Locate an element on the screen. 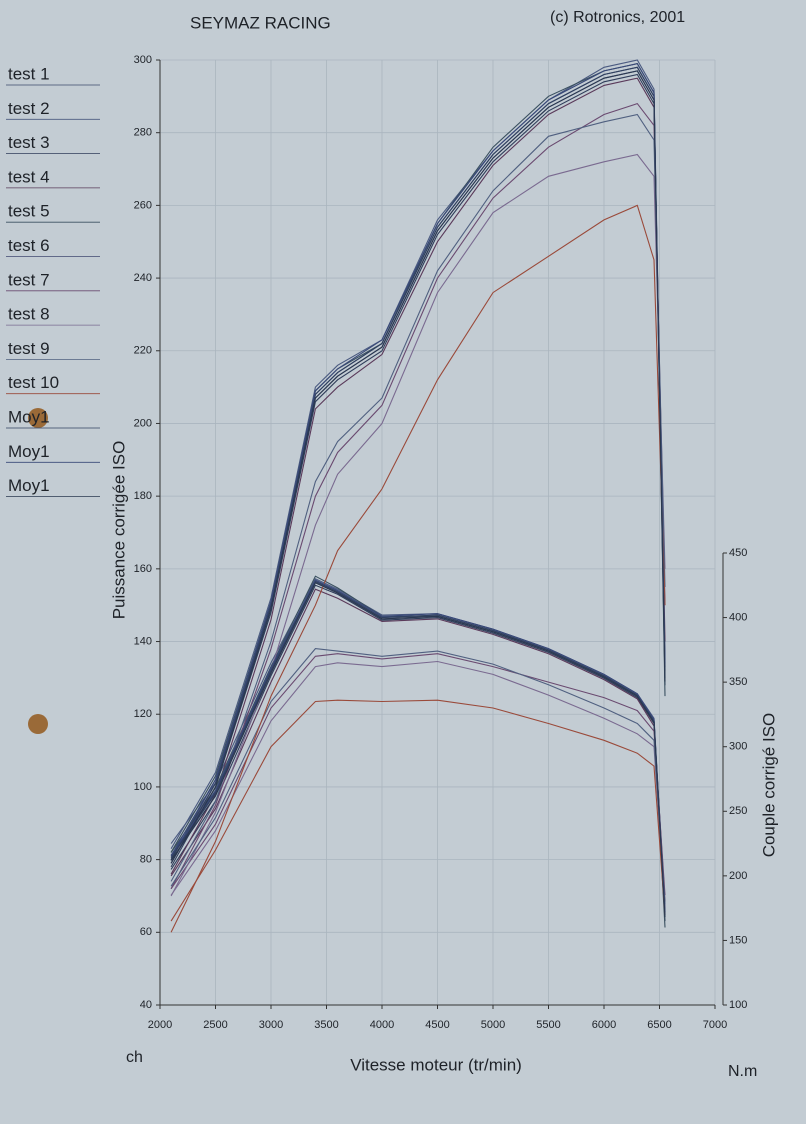  legend-label: test 3 is located at coordinates (29, 142).